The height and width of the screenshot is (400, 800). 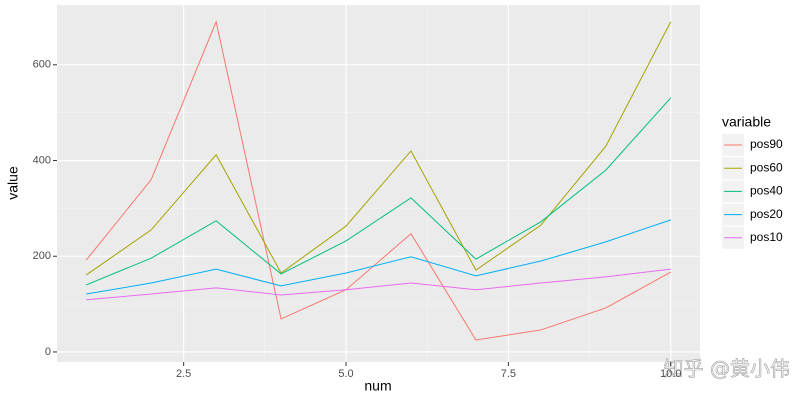 I want to click on x-tick-label: 5.0, so click(x=345, y=374).